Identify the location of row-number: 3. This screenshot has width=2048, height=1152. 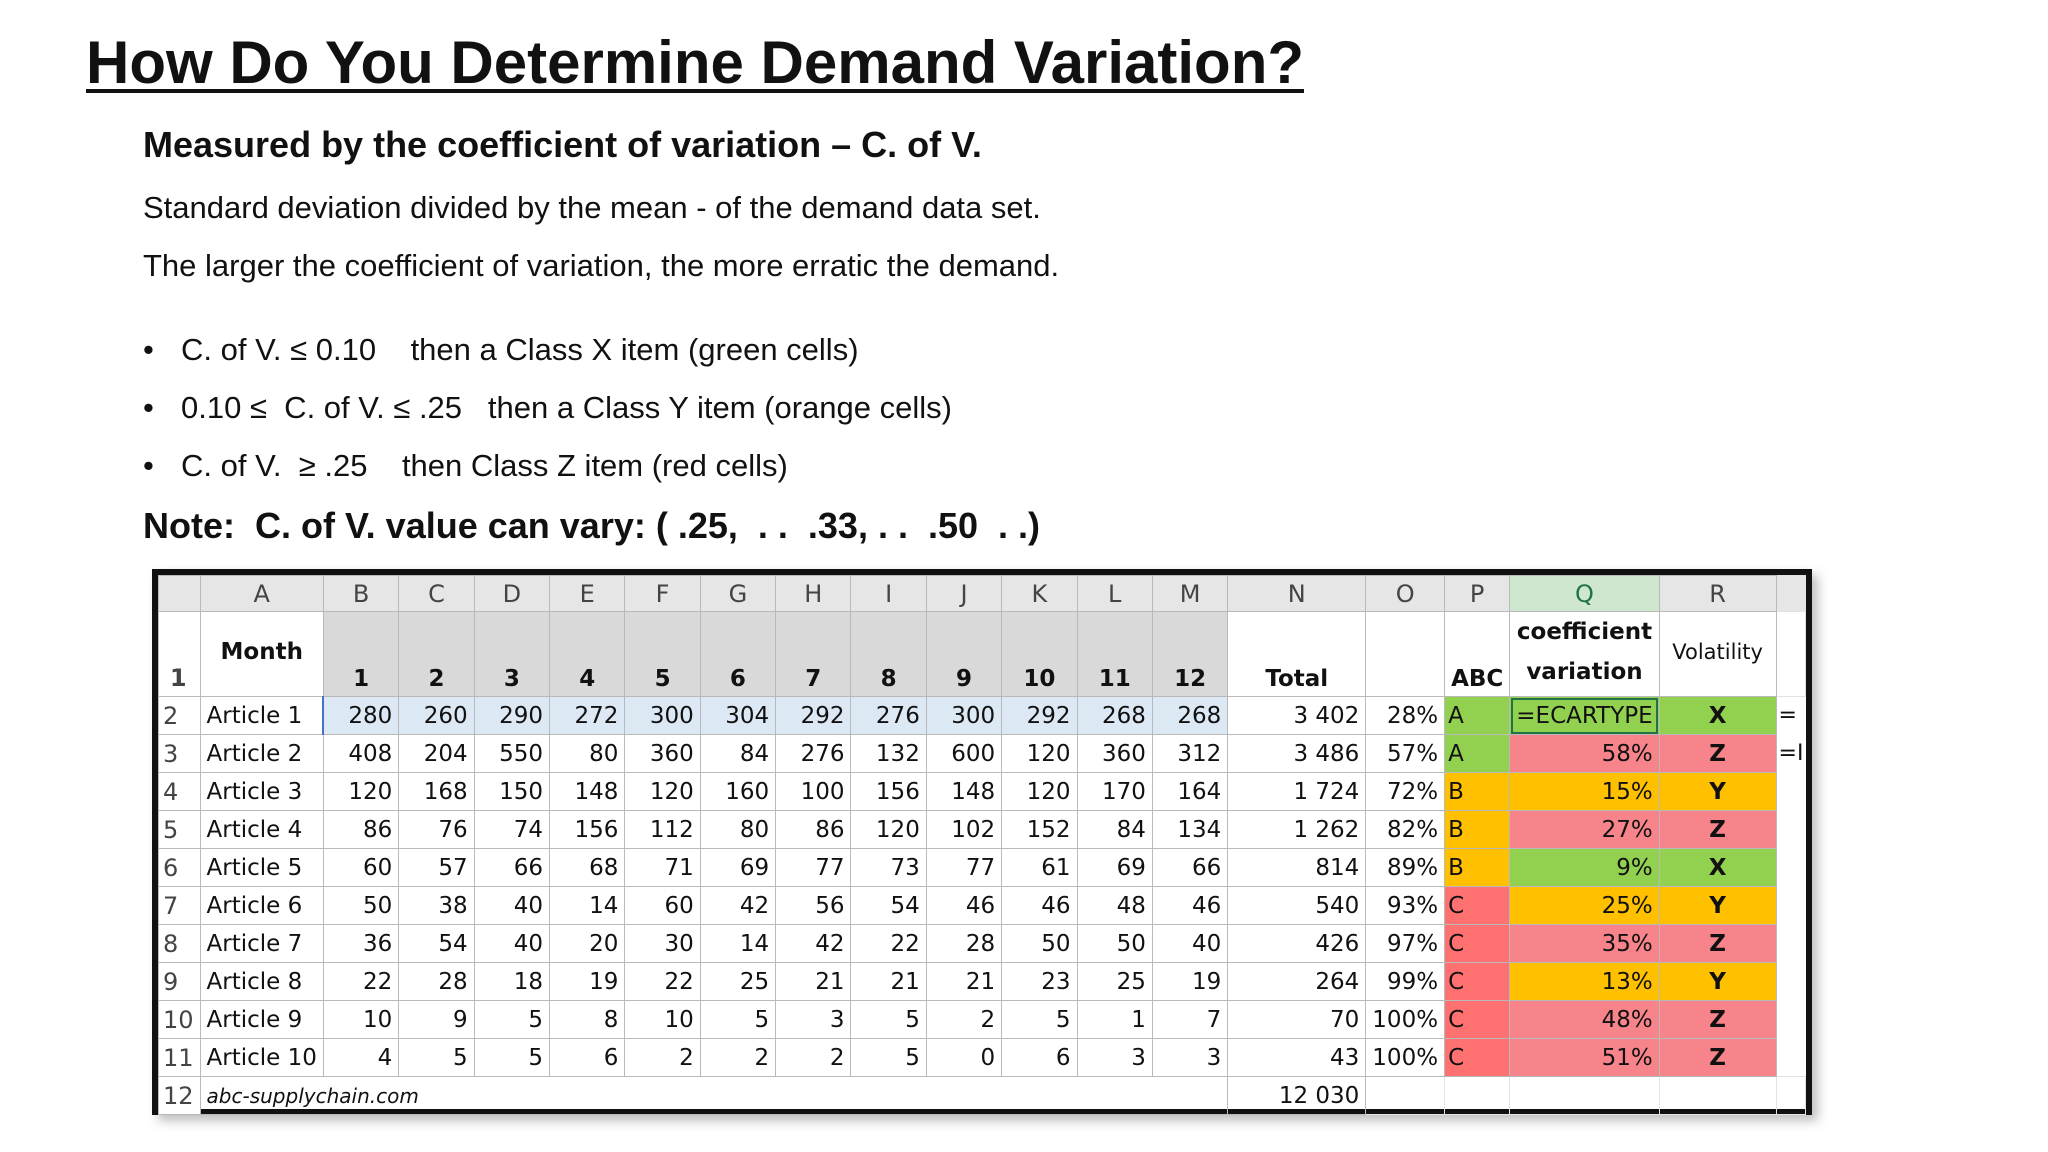
(179, 753).